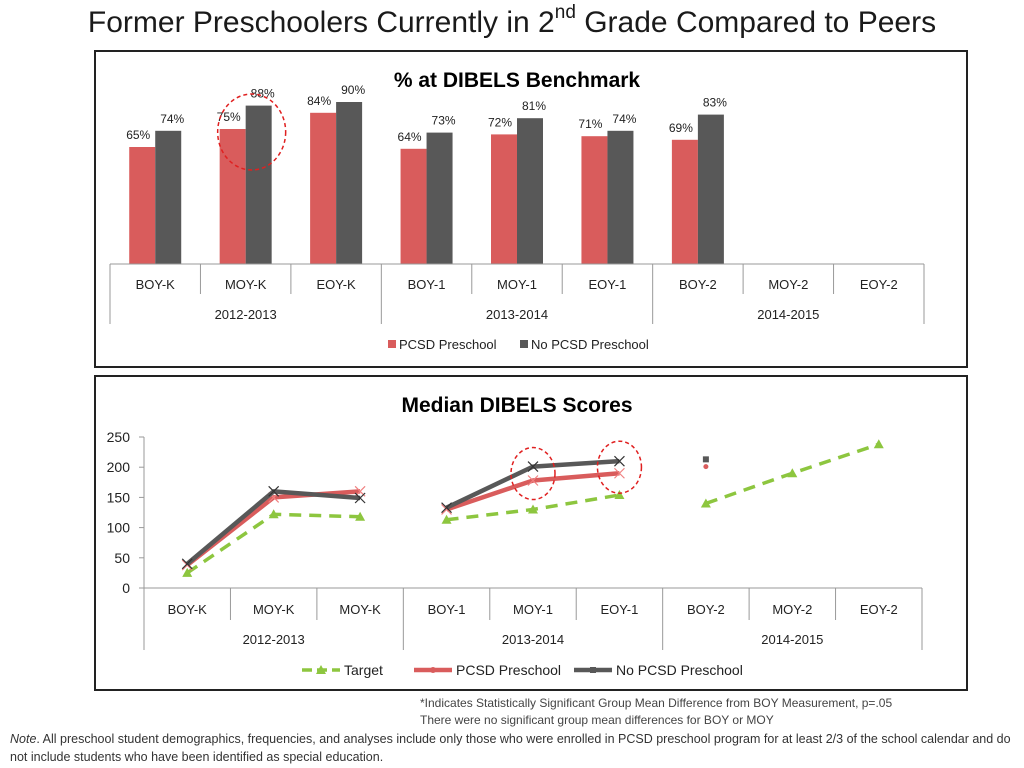 The height and width of the screenshot is (768, 1024). I want to click on chart-title: % at DIBELS Benchmark, so click(517, 80).